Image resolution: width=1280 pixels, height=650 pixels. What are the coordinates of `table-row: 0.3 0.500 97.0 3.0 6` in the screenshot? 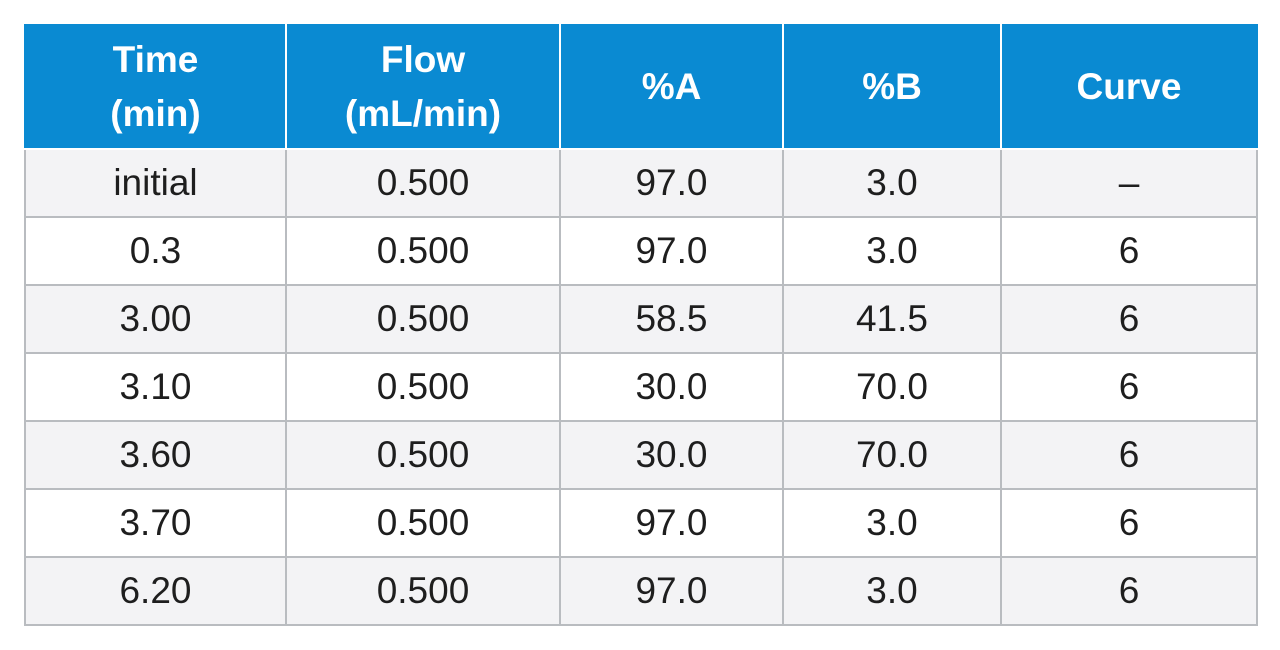 It's located at (641, 251).